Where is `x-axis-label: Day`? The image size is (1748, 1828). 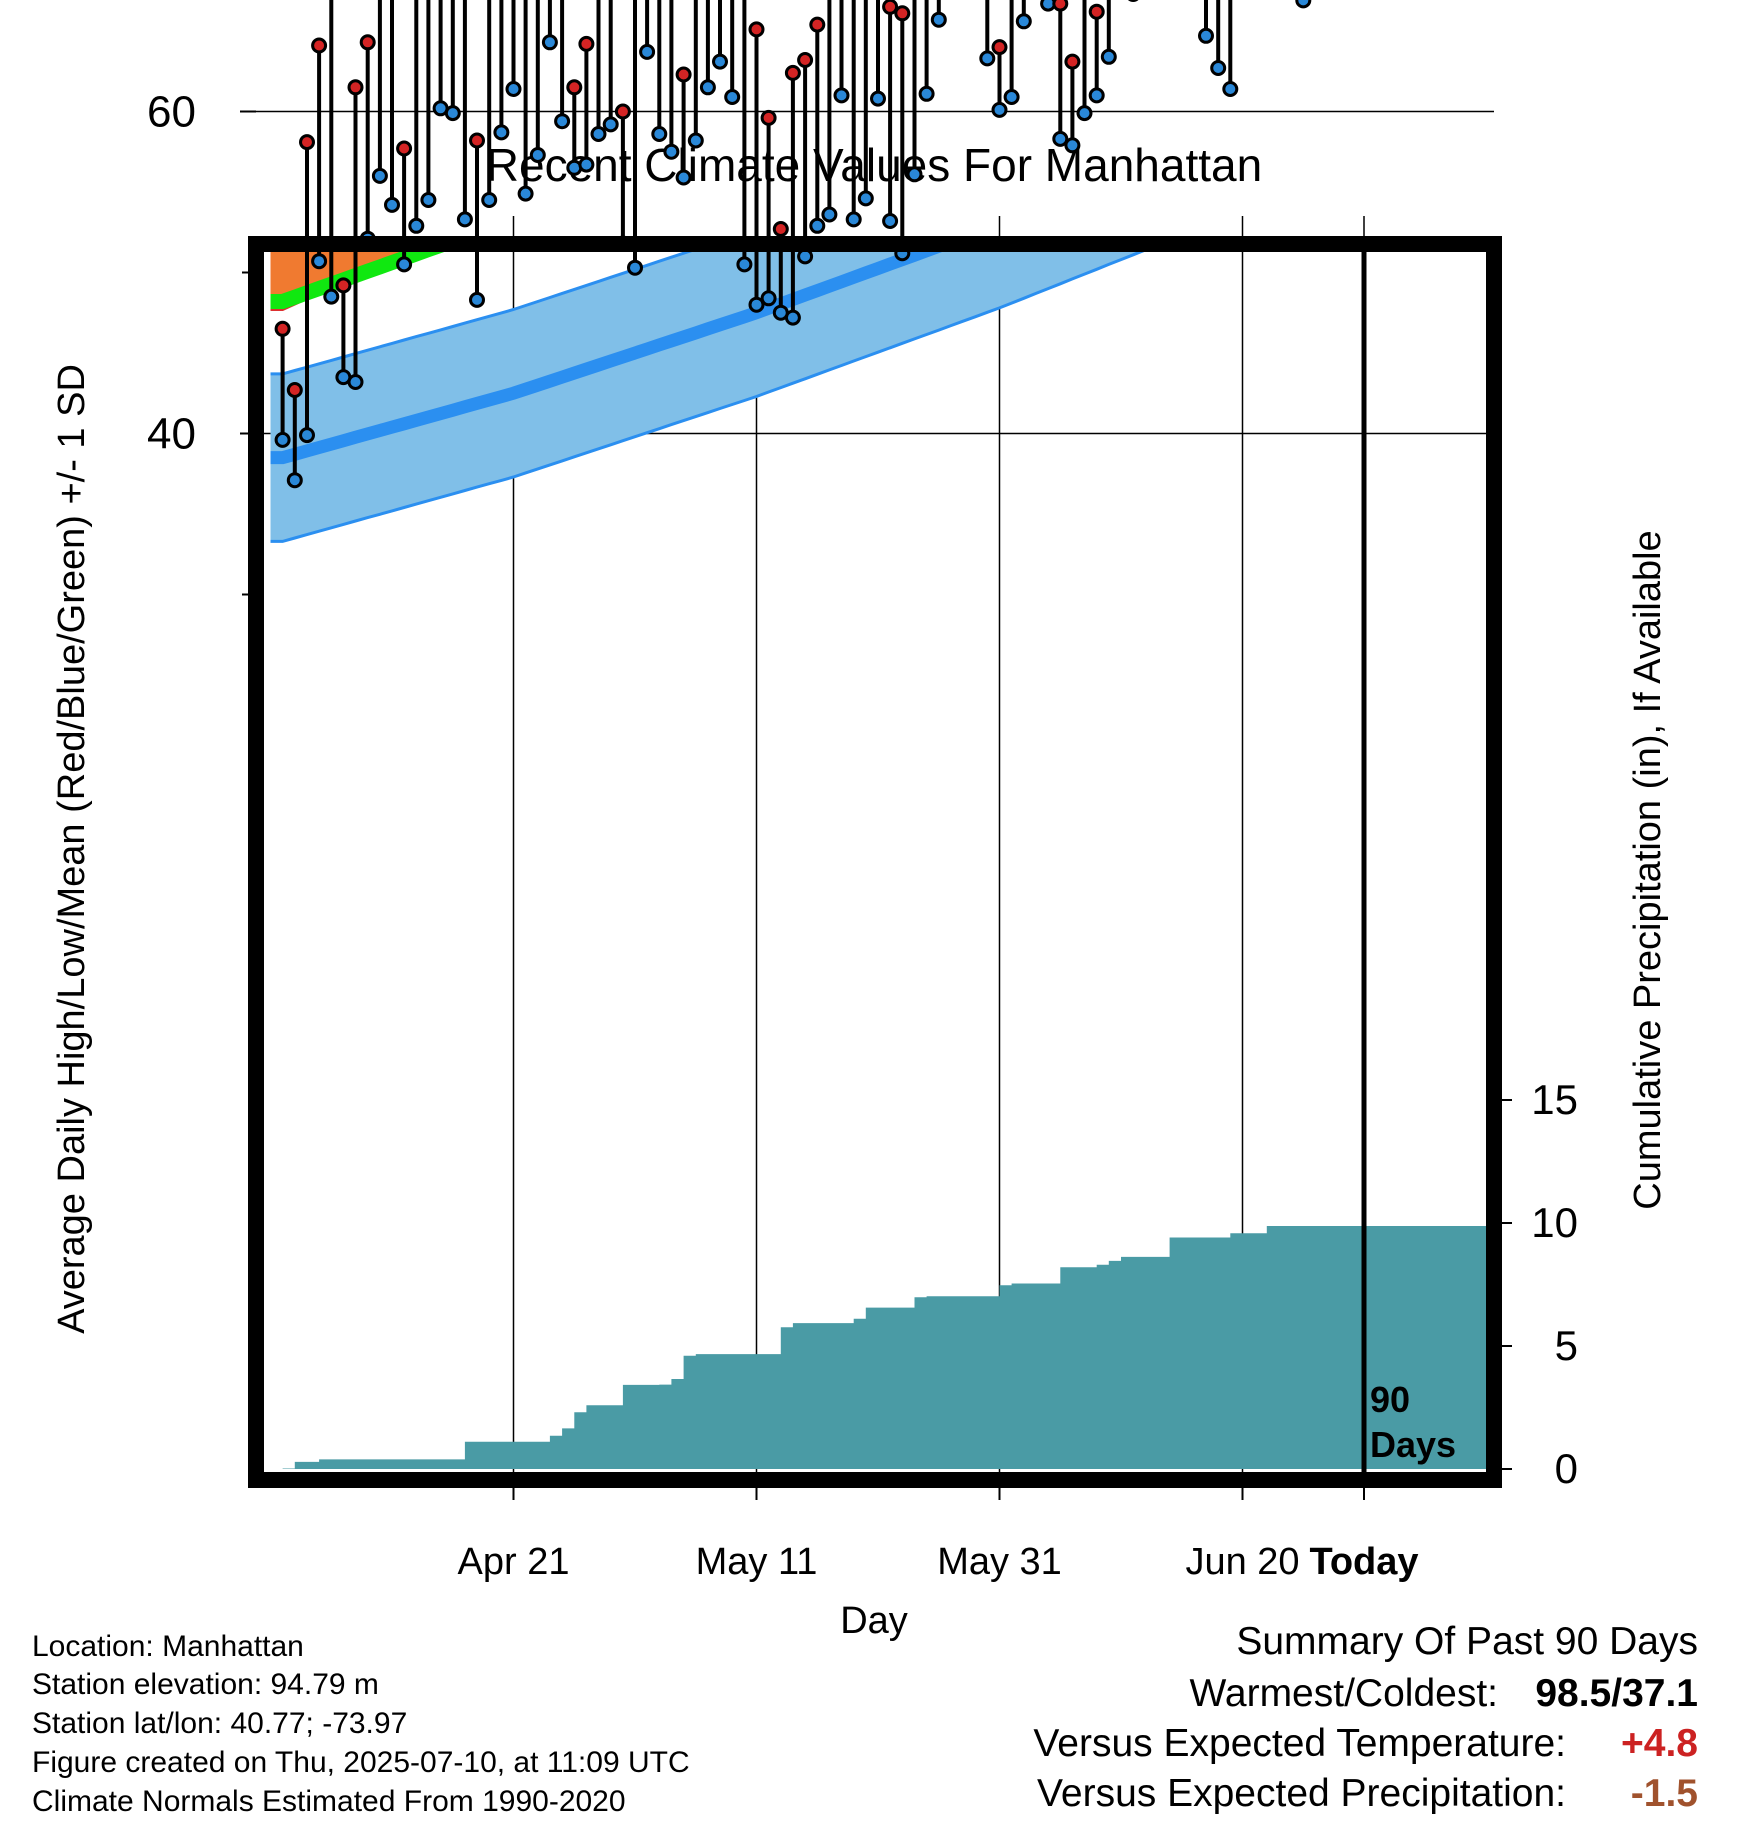 x-axis-label: Day is located at coordinates (874, 1621).